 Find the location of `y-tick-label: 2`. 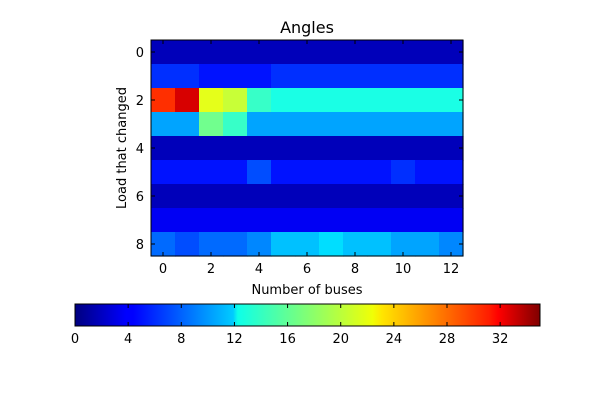

y-tick-label: 2 is located at coordinates (140, 101).